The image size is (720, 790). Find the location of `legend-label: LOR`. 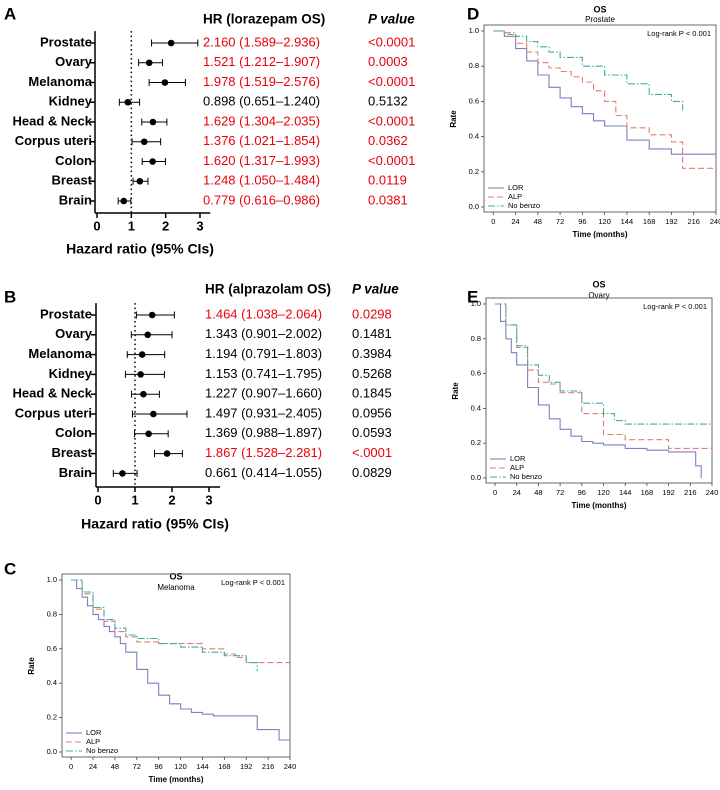

legend-label: LOR is located at coordinates (518, 458).